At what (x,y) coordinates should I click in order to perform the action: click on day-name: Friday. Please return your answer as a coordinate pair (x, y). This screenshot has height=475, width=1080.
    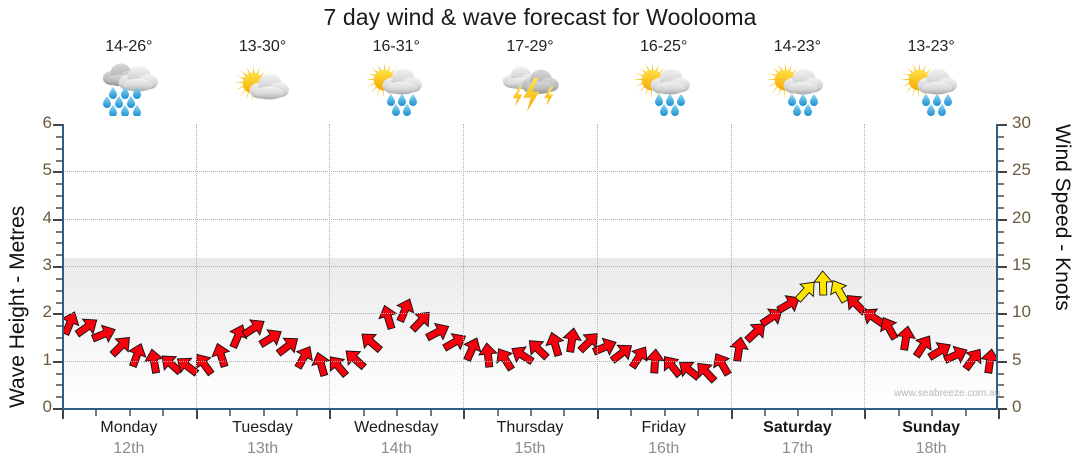
    Looking at the image, I should click on (663, 427).